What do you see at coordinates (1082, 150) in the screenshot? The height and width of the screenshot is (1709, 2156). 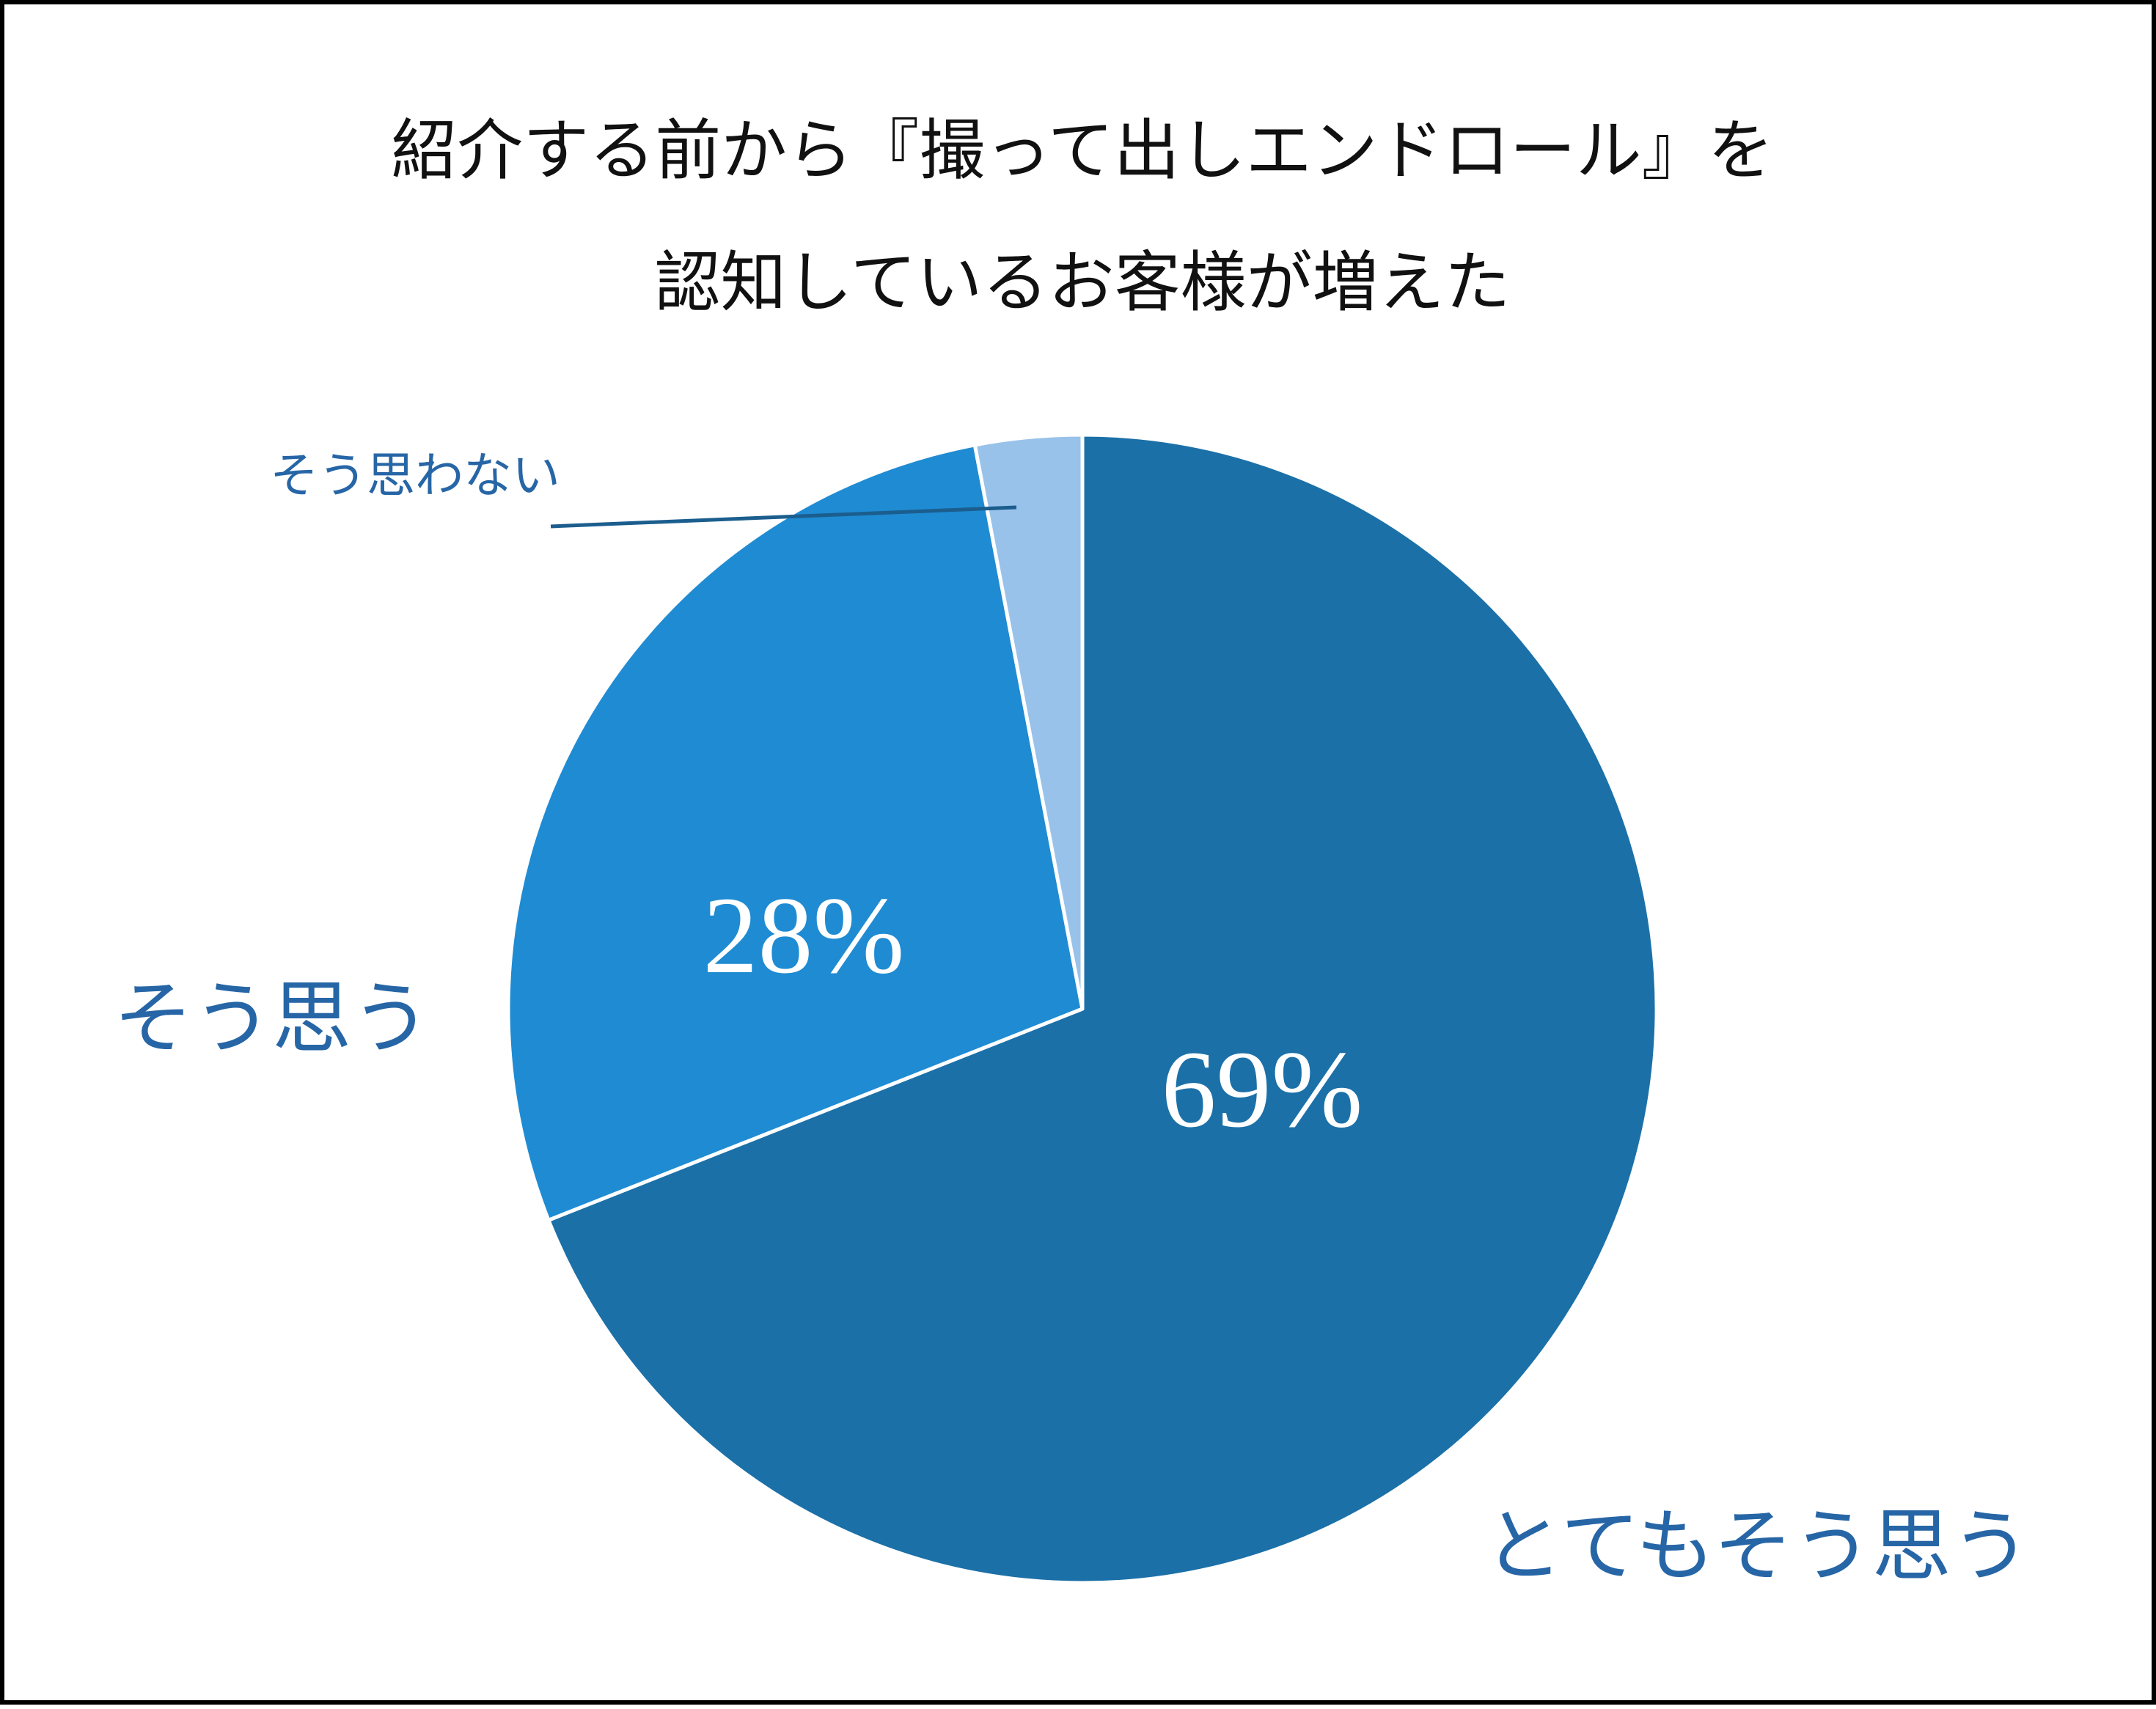 I see `chart-title-line-1: 紹介する前から『撮って出しエンドロール』を` at bounding box center [1082, 150].